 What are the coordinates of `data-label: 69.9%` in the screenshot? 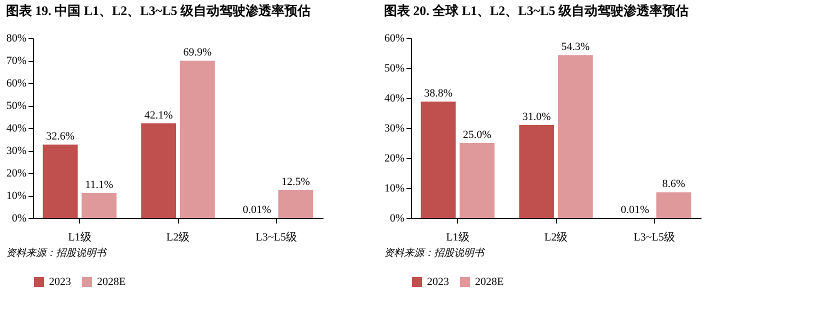 It's located at (197, 52).